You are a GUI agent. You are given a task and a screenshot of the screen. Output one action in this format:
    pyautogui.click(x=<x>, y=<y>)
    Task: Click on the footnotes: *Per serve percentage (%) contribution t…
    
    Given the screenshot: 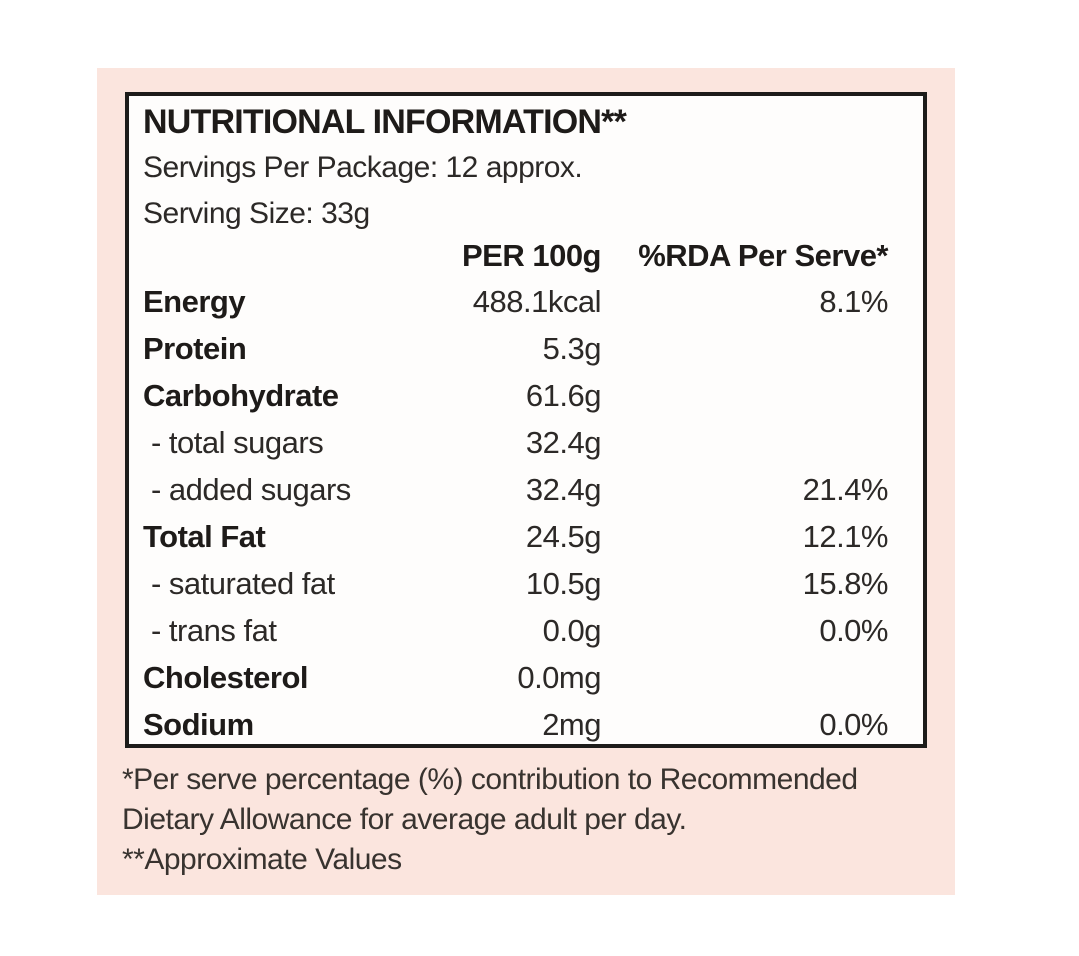 What is the action you would take?
    pyautogui.click(x=532, y=820)
    